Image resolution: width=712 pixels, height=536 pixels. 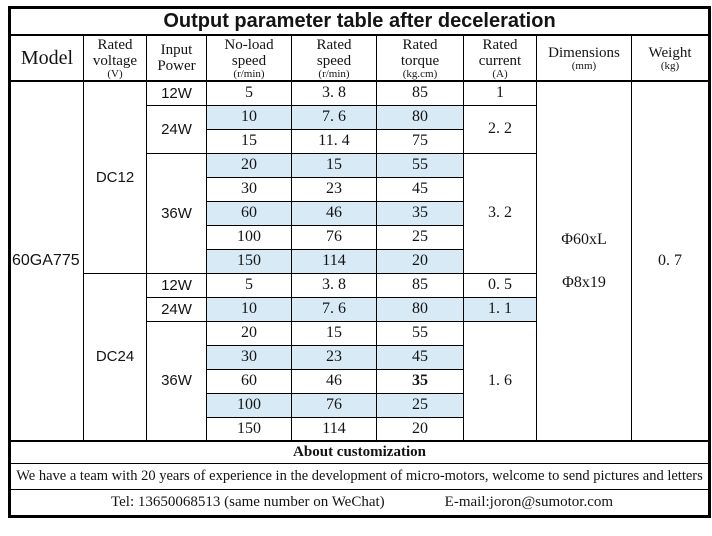 I want to click on col-header-power: Input Power, so click(x=176, y=58).